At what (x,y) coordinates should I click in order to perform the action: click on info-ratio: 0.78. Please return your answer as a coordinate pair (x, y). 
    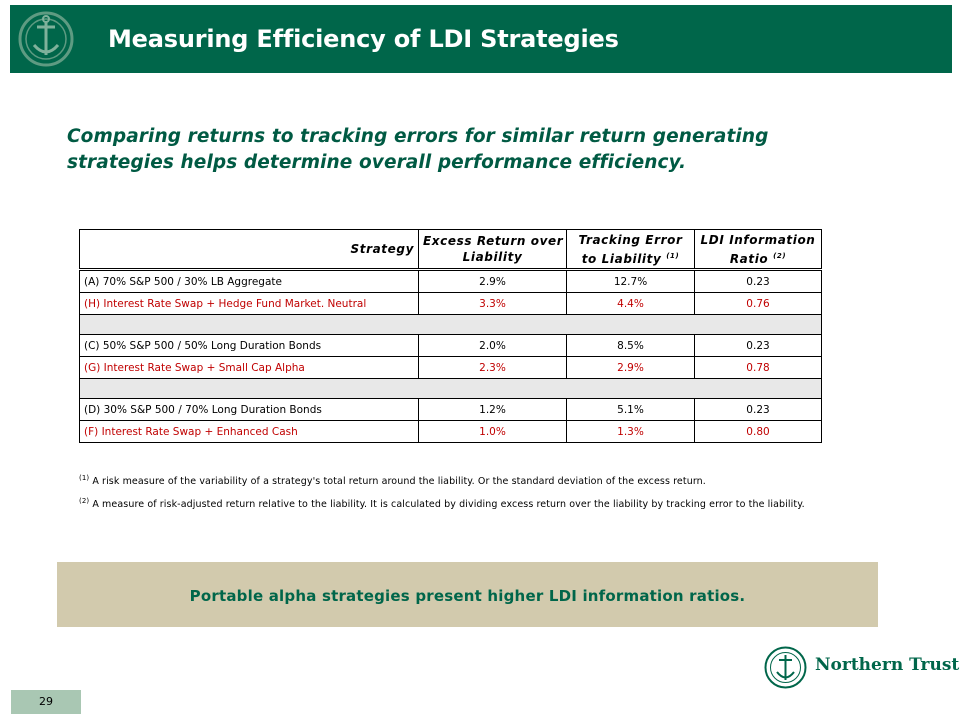
    Looking at the image, I should click on (758, 367).